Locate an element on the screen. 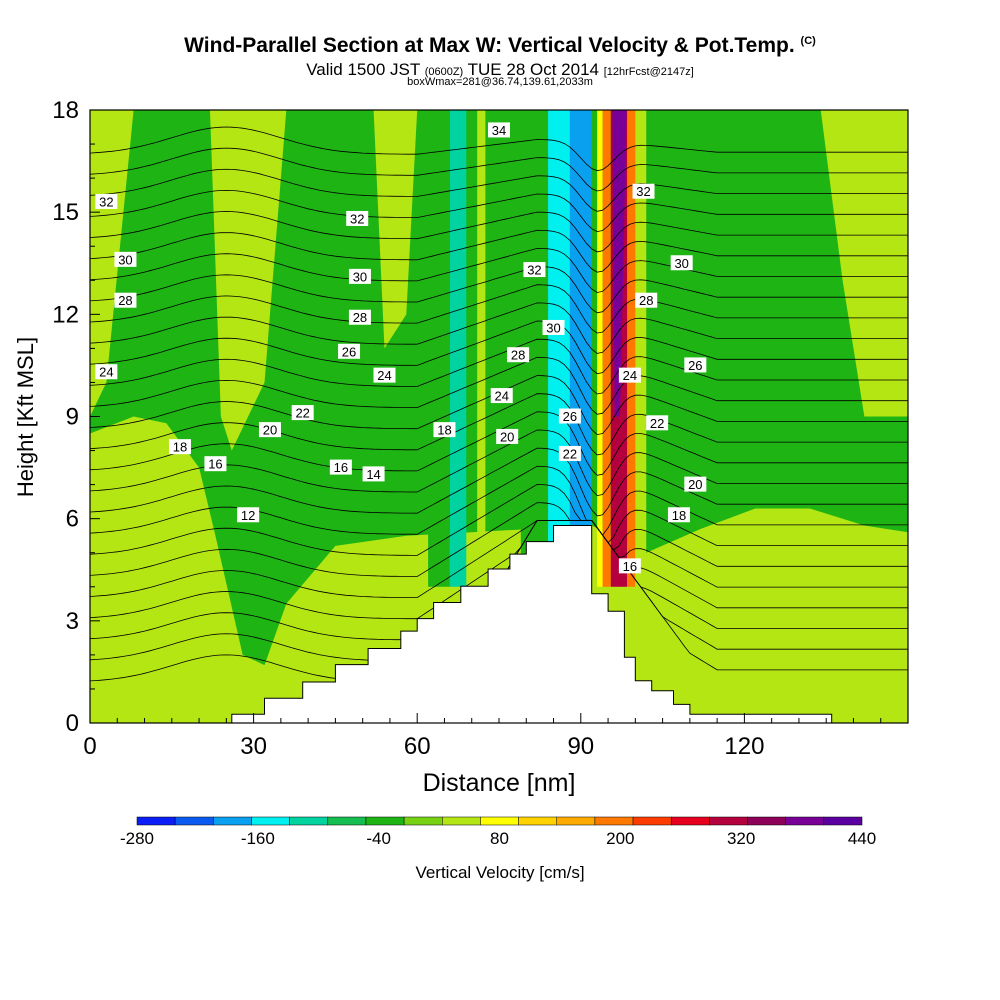 This screenshot has height=1000, width=1000. theta-label-text: 34 is located at coordinates (499, 130).